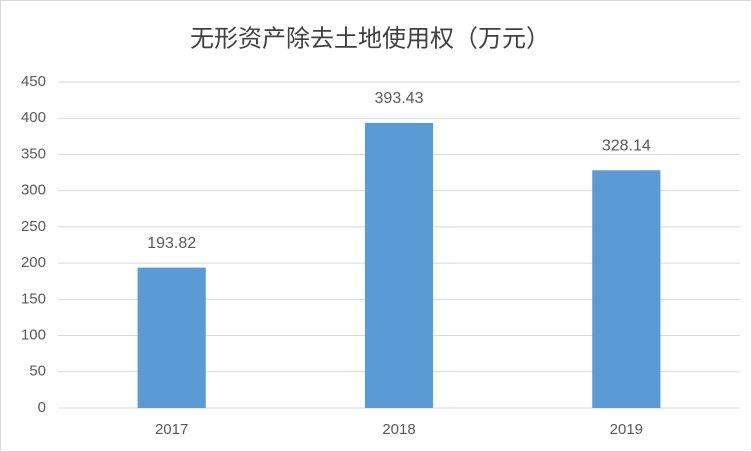  I want to click on y-tick-label: 300, so click(33, 190).